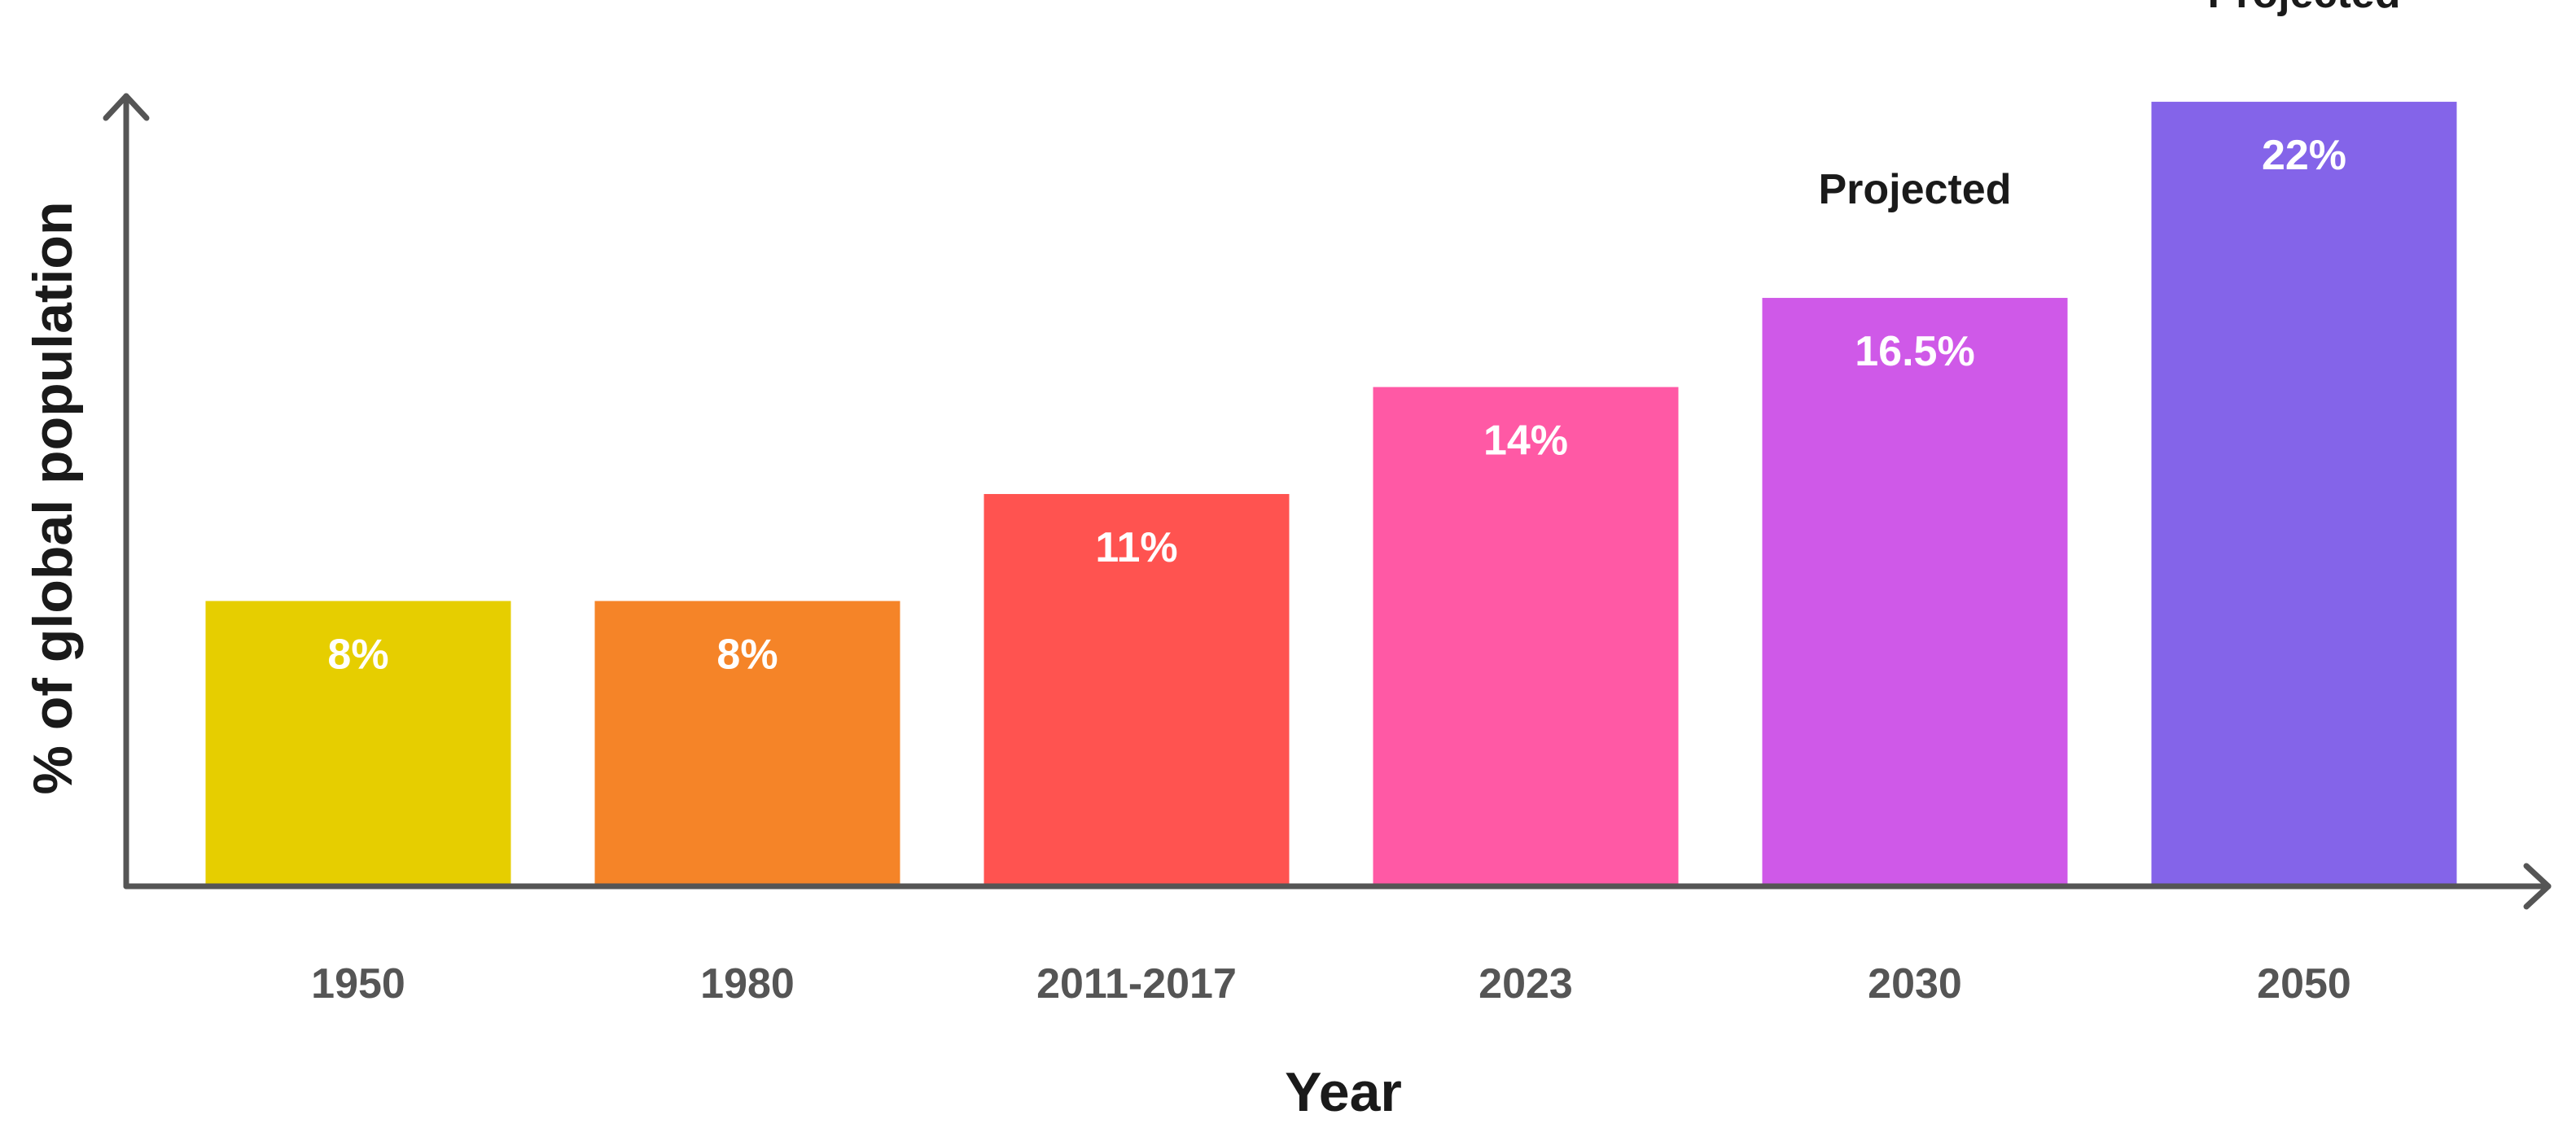 The width and height of the screenshot is (2576, 1141). What do you see at coordinates (358, 743) in the screenshot?
I see `bar-1950` at bounding box center [358, 743].